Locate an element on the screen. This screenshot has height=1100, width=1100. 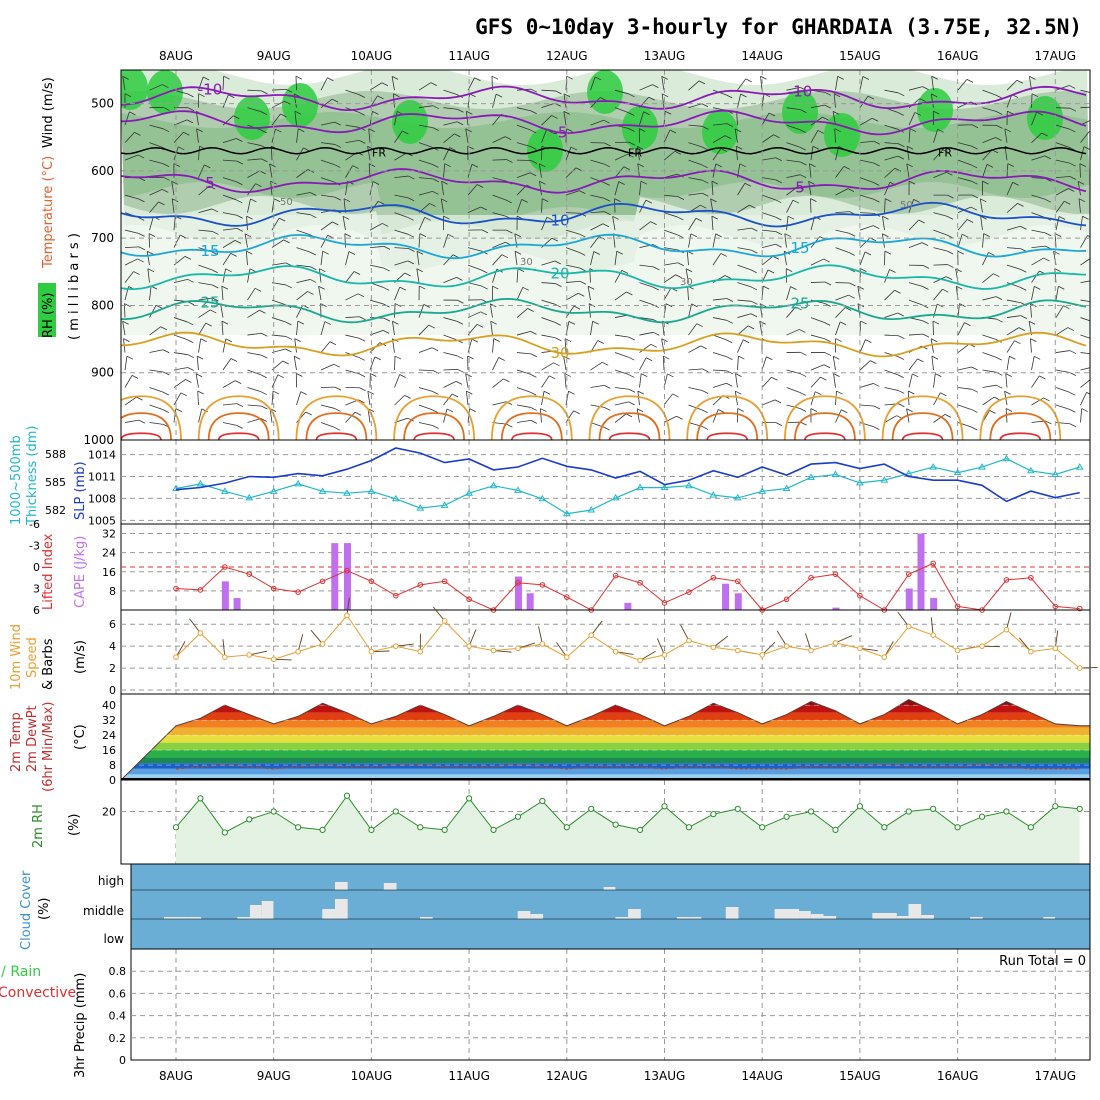
thickness-tick-label: 585 is located at coordinates (55, 482).